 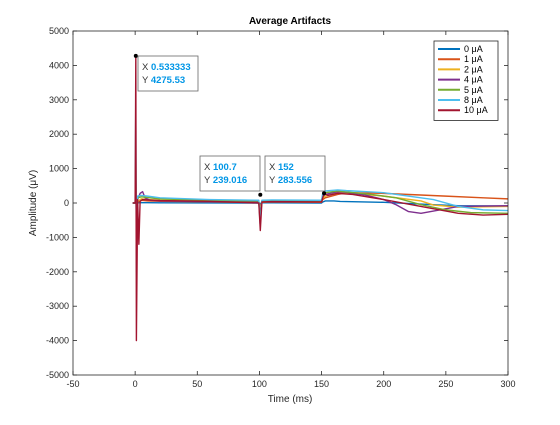 I want to click on x-tick-label-7: 300, so click(x=507, y=384).